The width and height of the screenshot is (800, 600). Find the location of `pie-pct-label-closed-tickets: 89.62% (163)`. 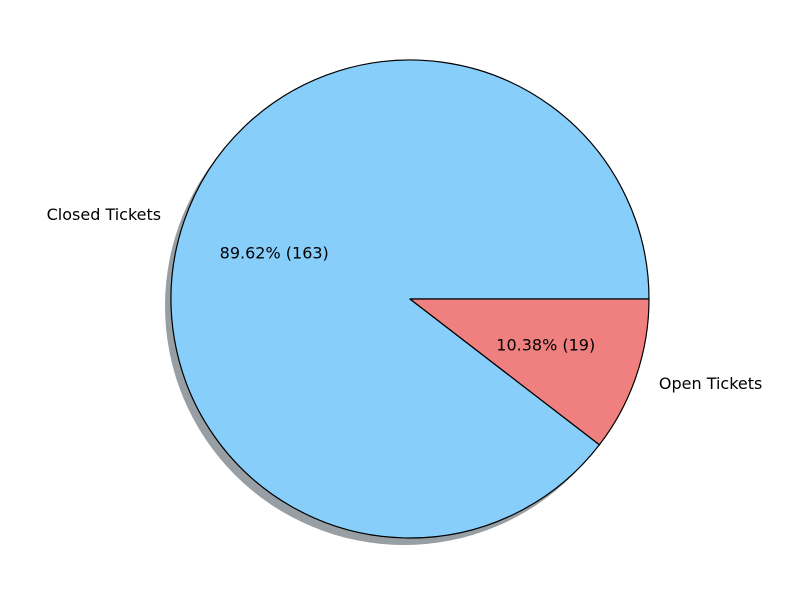

pie-pct-label-closed-tickets: 89.62% (163) is located at coordinates (274, 252).